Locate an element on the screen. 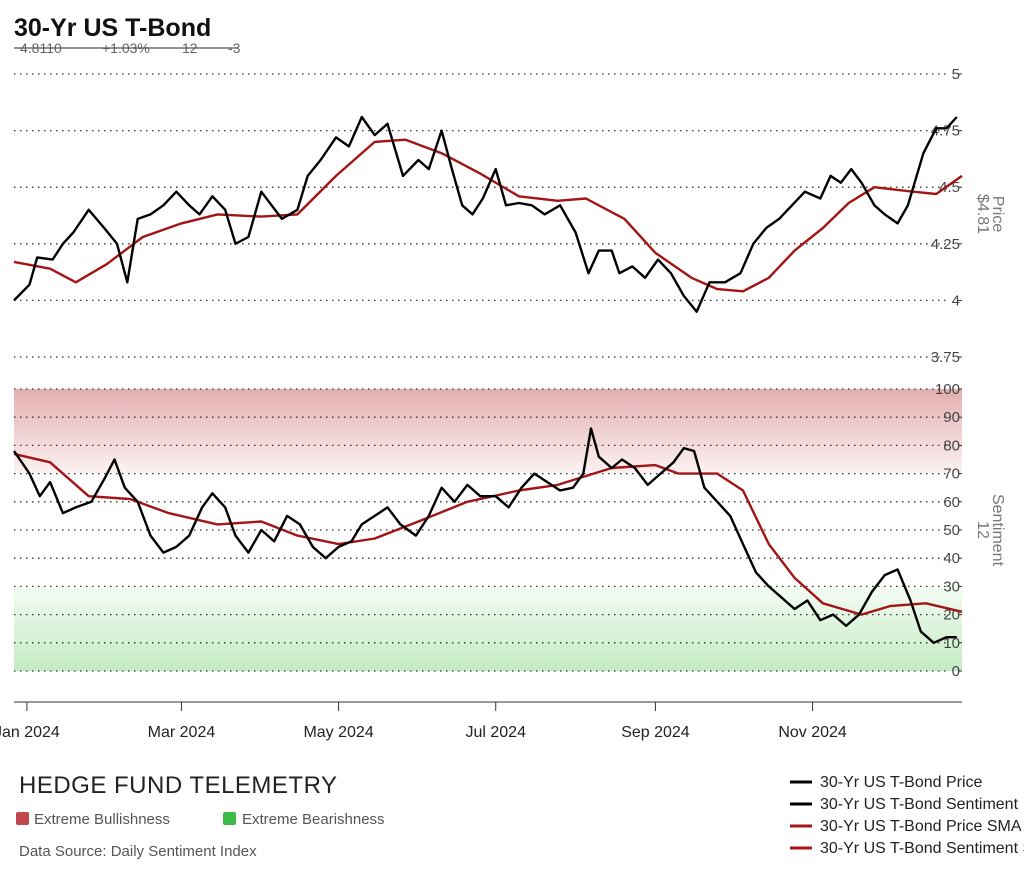  sentiment-tick-label: 0 is located at coordinates (956, 671).